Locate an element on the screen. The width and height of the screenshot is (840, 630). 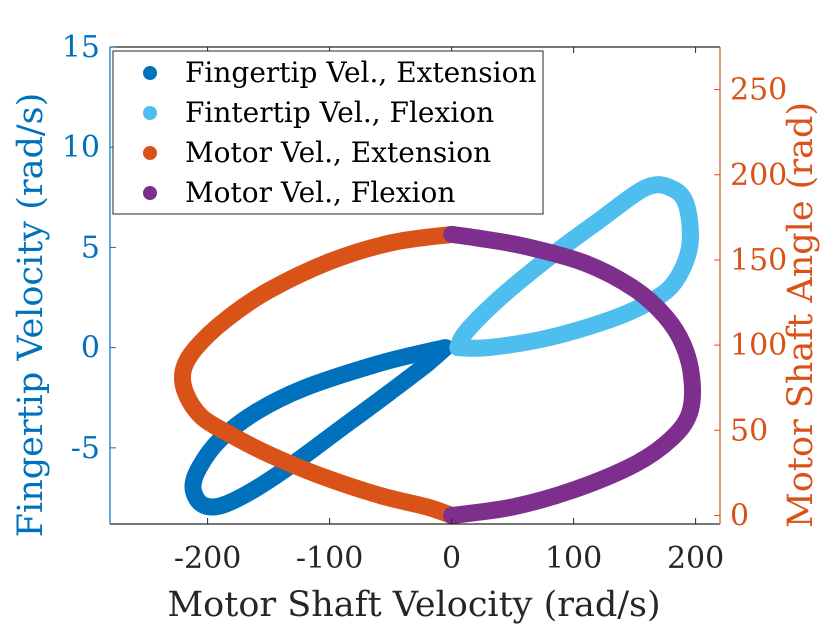
y-left-tick-label: 0 is located at coordinates (90, 348).